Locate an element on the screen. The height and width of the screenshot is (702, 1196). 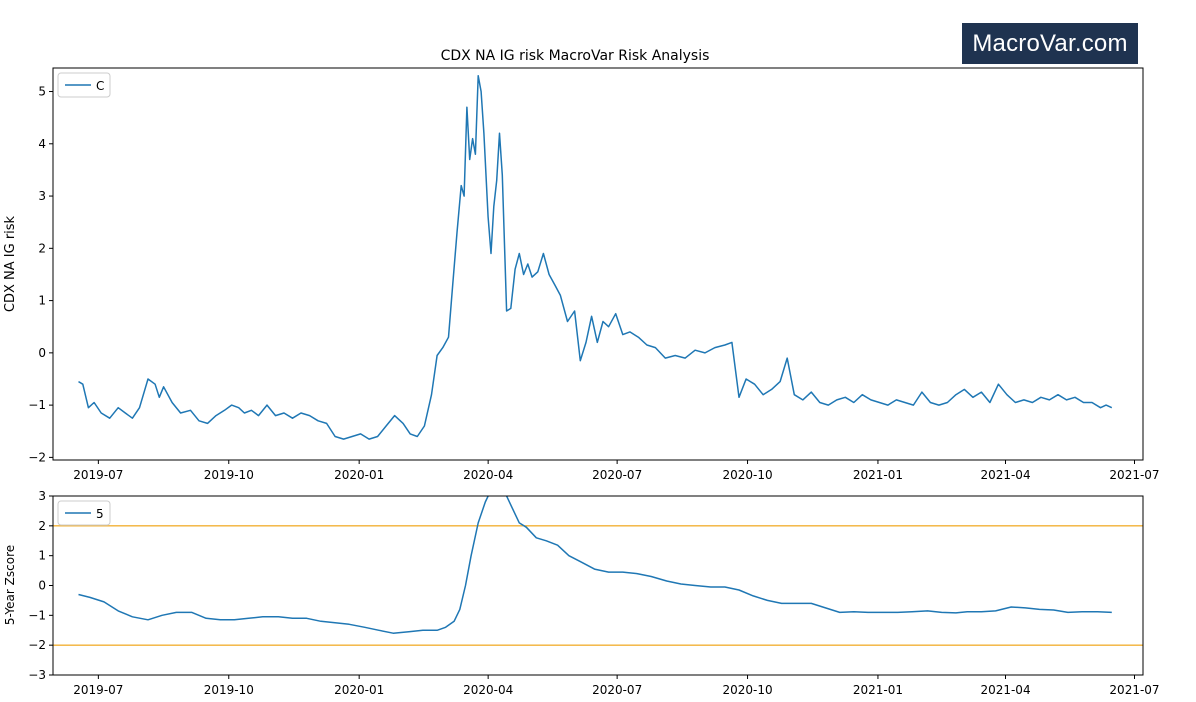
y-tick-label: 4 is located at coordinates (42, 144).